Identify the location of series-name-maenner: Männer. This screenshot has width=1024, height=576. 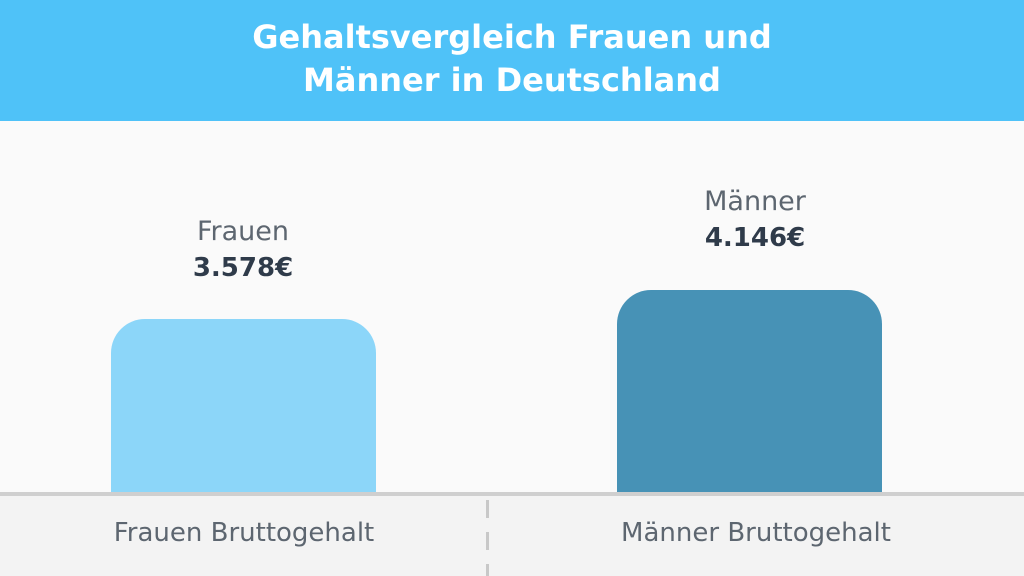
(755, 201).